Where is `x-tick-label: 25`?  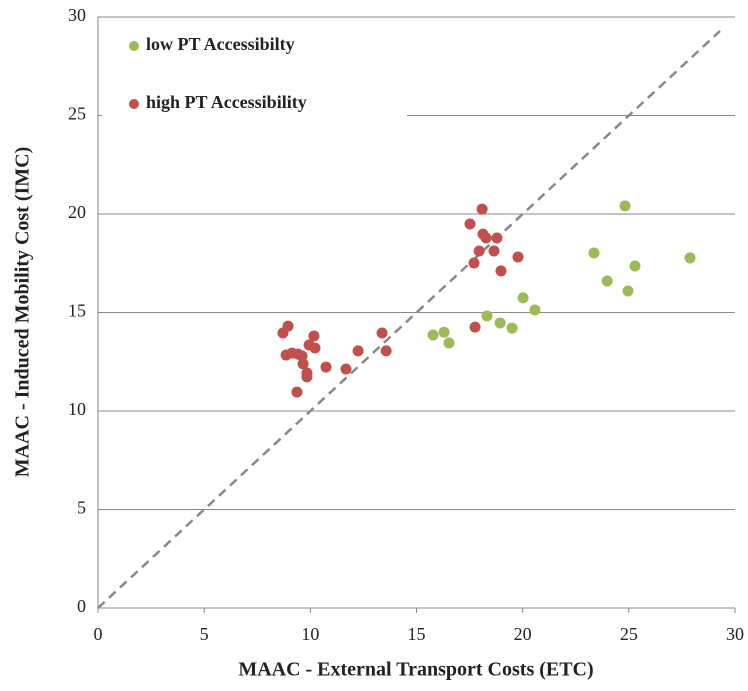 x-tick-label: 25 is located at coordinates (629, 634).